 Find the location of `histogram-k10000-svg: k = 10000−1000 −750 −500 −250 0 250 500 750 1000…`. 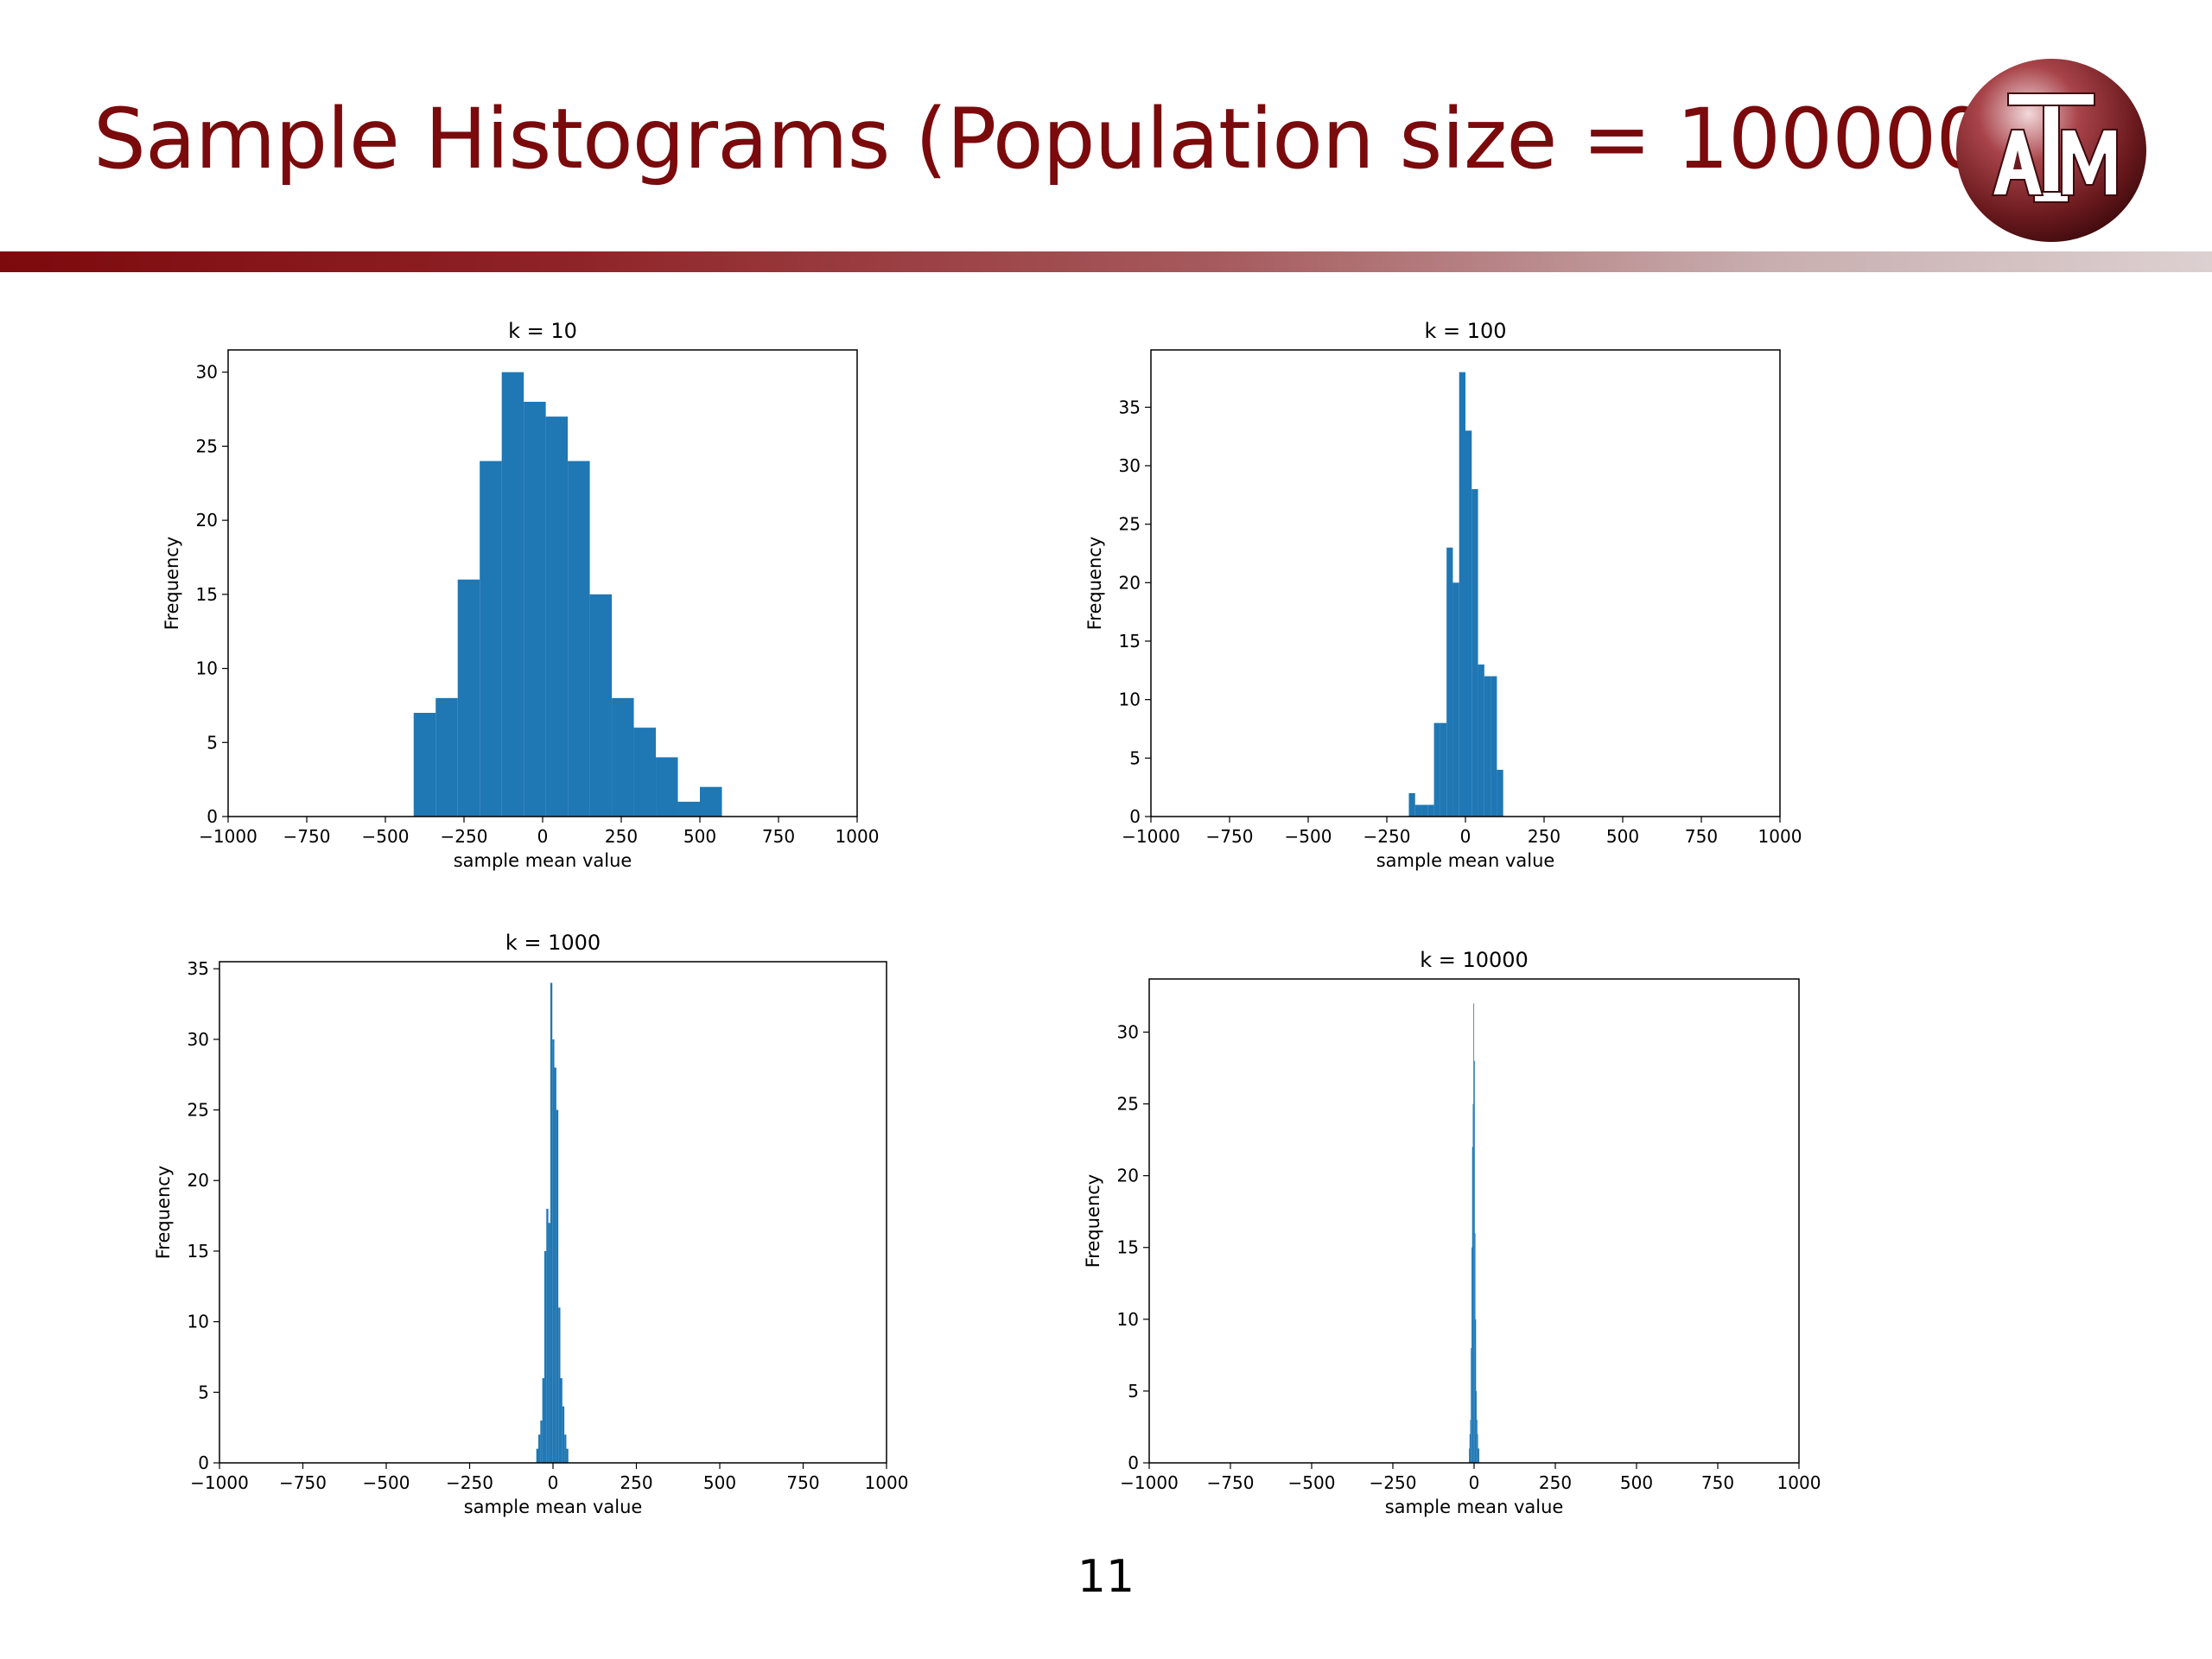

histogram-k10000-svg: k = 10000−1000 −750 −500 −250 0 250 500 750 1000… is located at coordinates (1452, 1232).